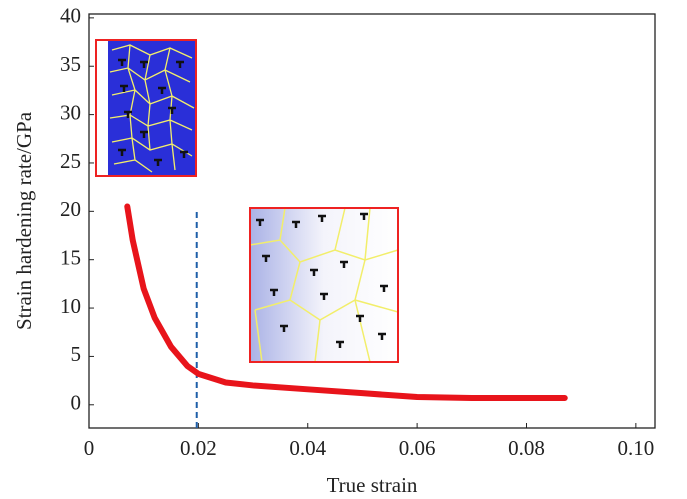 The image size is (687, 499). What do you see at coordinates (70, 306) in the screenshot?
I see `y-tick-label: 10` at bounding box center [70, 306].